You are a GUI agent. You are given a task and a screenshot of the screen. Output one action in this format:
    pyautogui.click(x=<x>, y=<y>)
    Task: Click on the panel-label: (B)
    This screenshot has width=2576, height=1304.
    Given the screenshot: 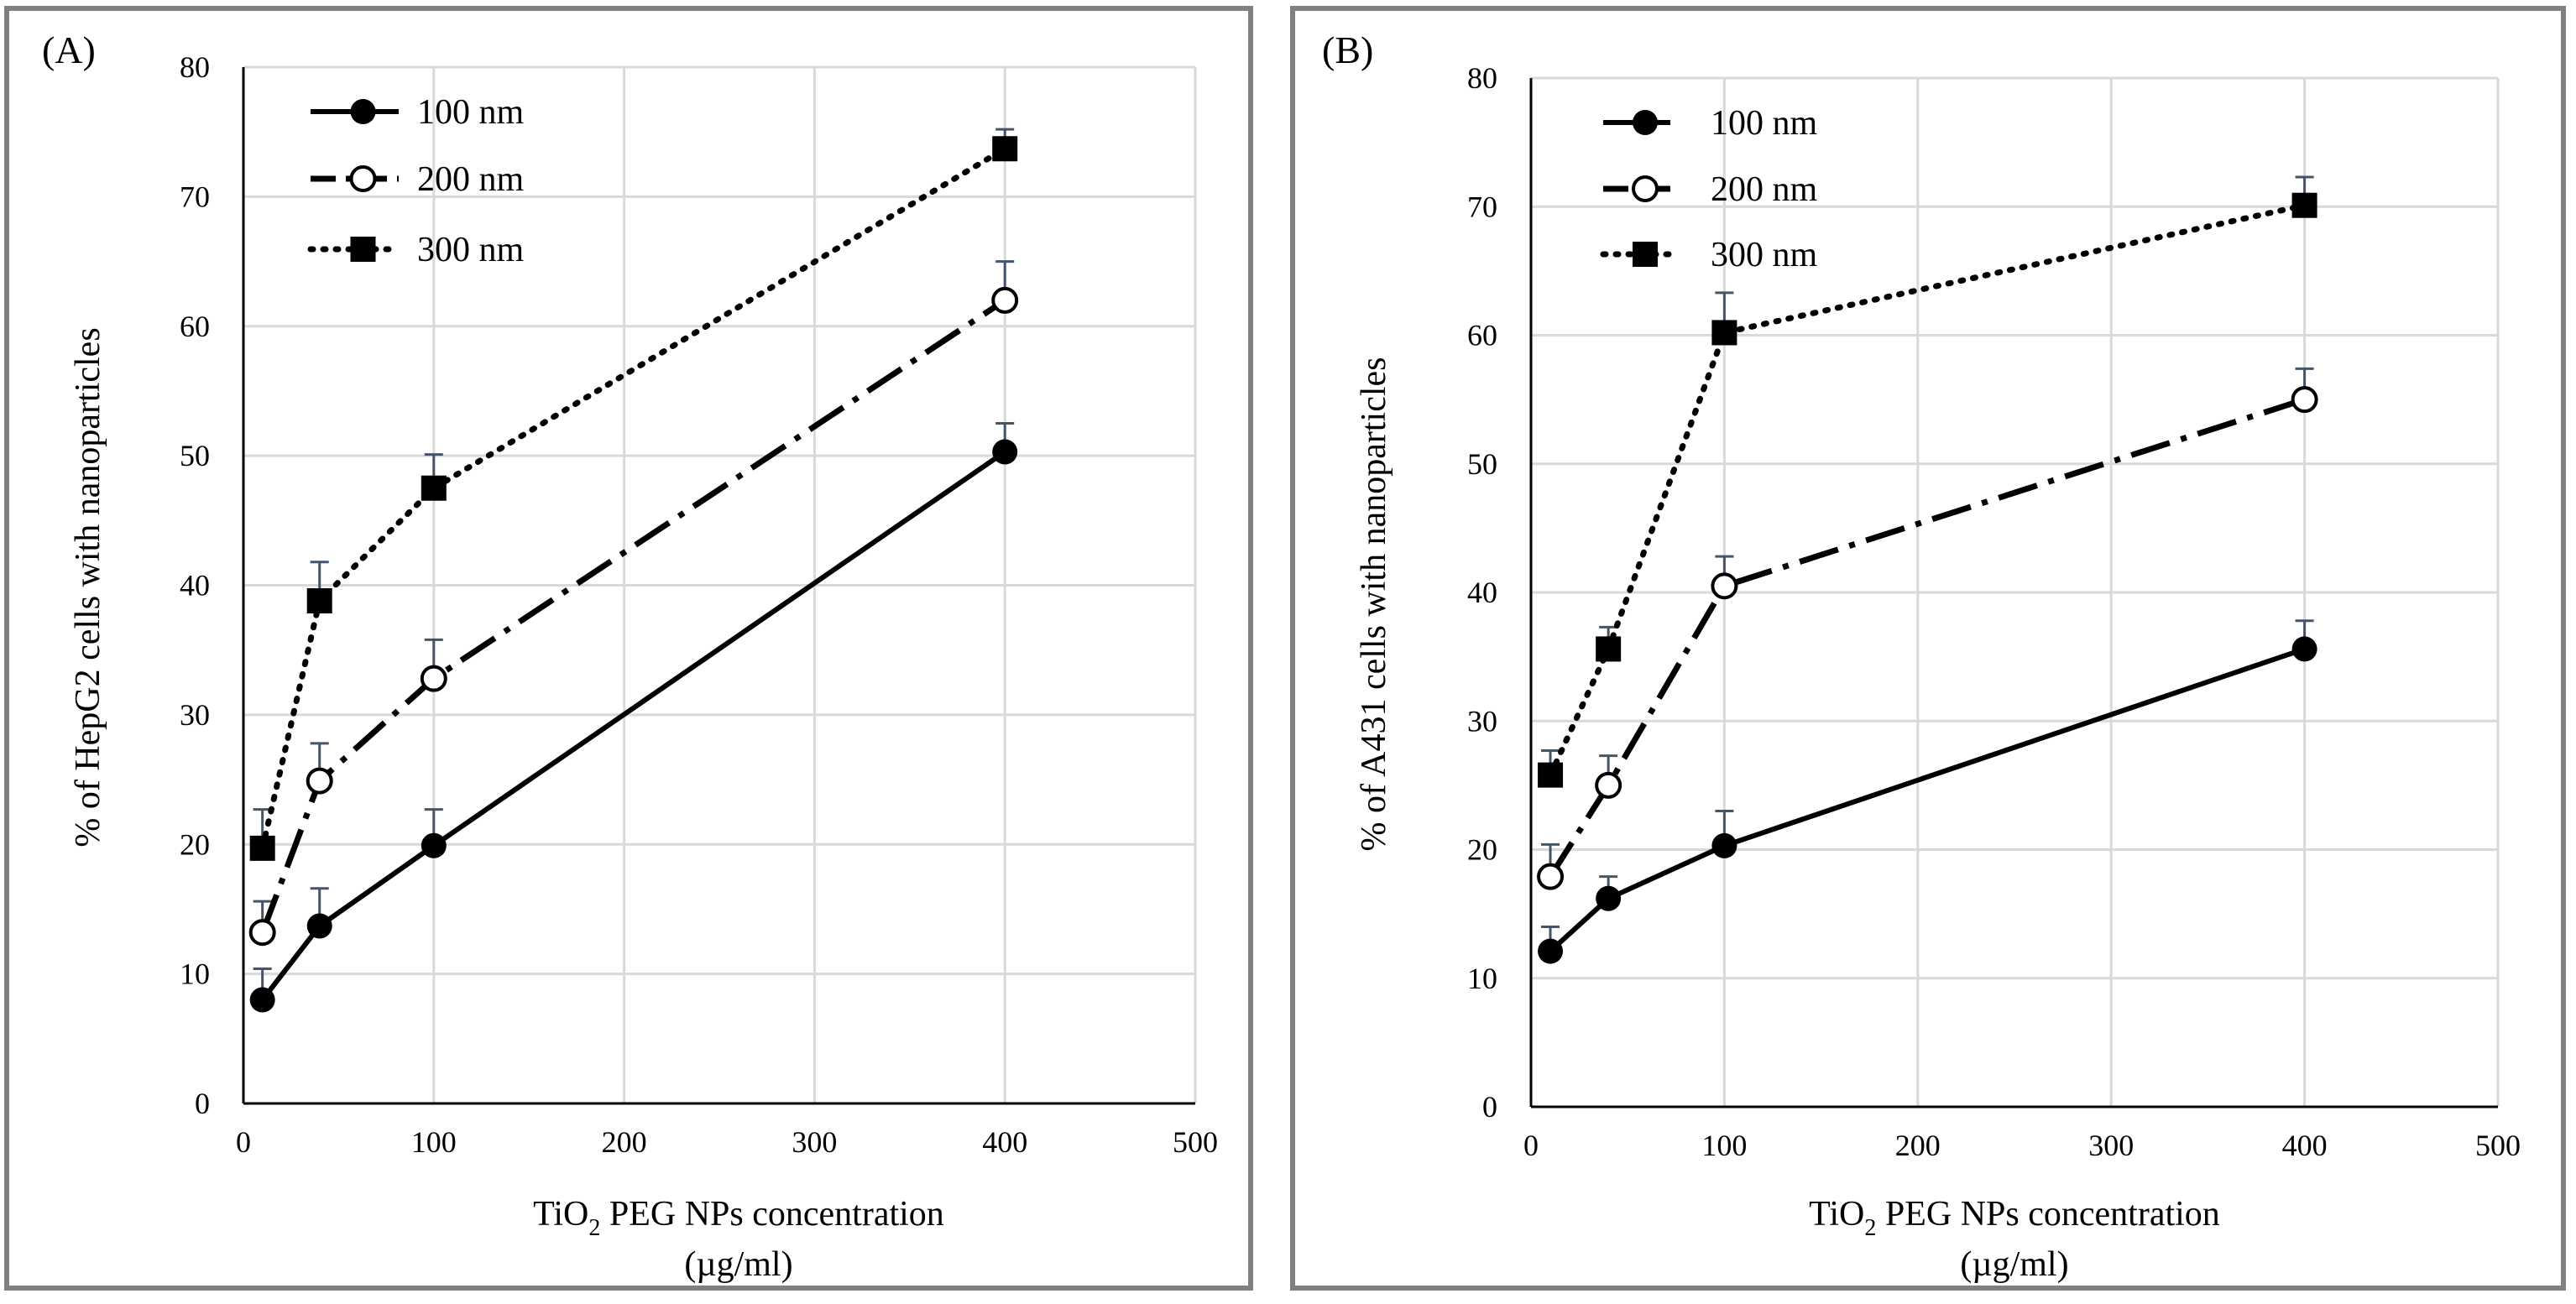 What is the action you would take?
    pyautogui.click(x=1347, y=50)
    